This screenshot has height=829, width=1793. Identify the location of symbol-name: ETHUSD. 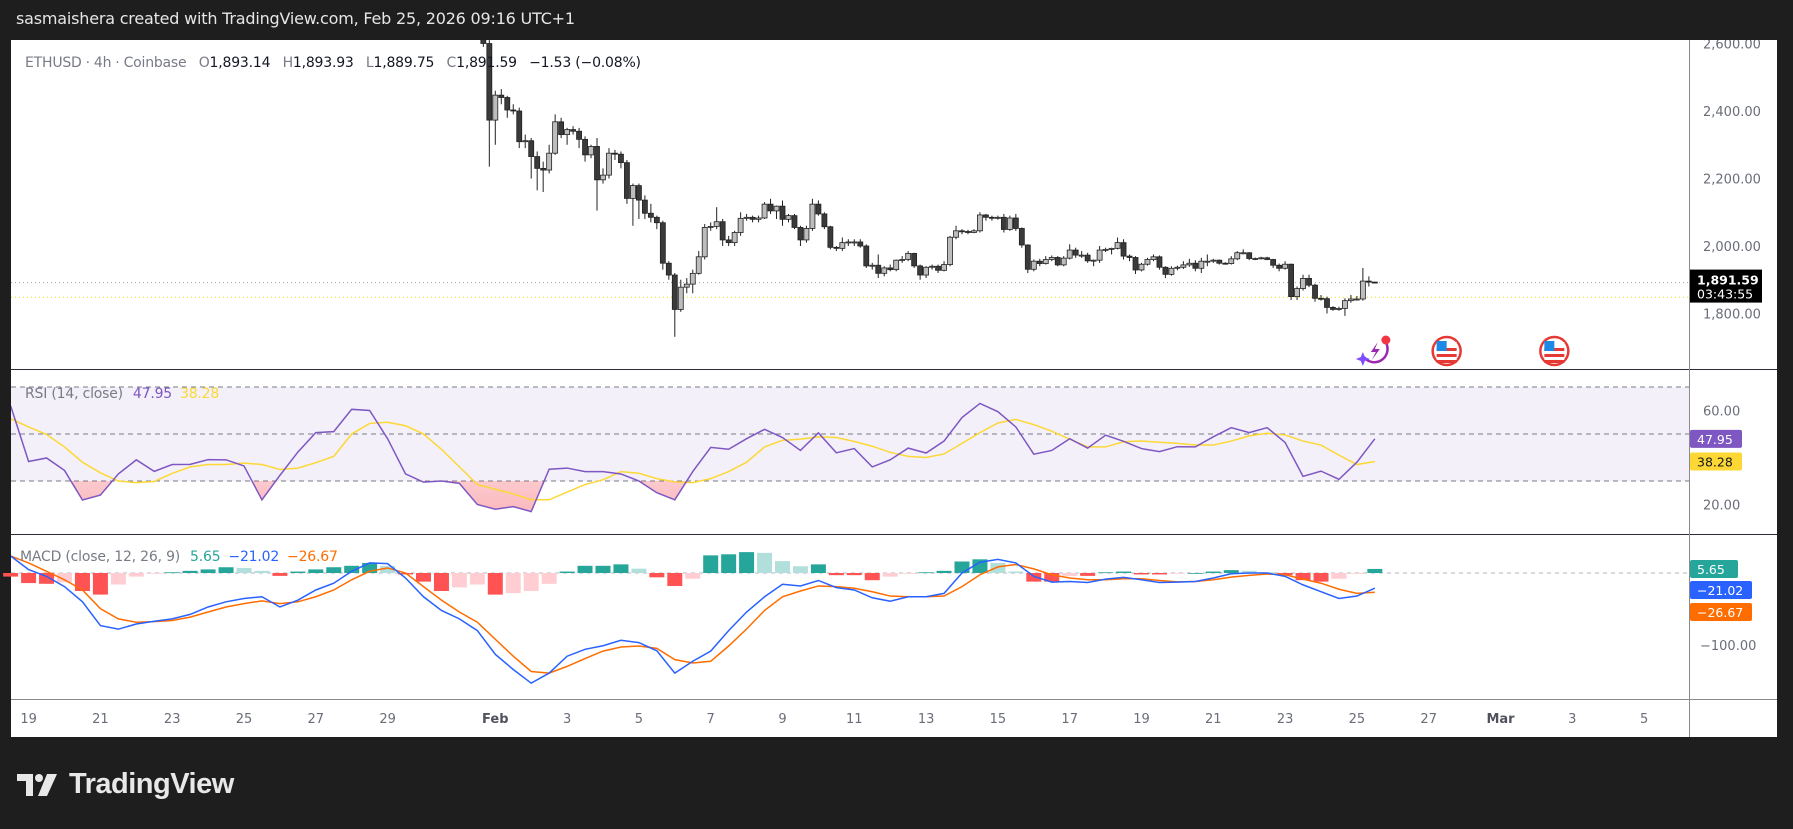
(53, 63).